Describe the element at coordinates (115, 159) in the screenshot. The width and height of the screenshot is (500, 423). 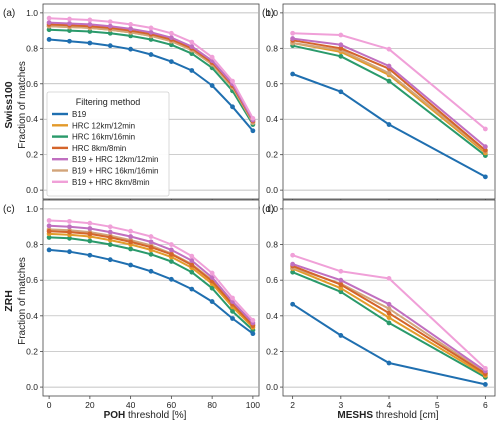
I see `legend-entry: B19 + HRC 12km/12min` at that location.